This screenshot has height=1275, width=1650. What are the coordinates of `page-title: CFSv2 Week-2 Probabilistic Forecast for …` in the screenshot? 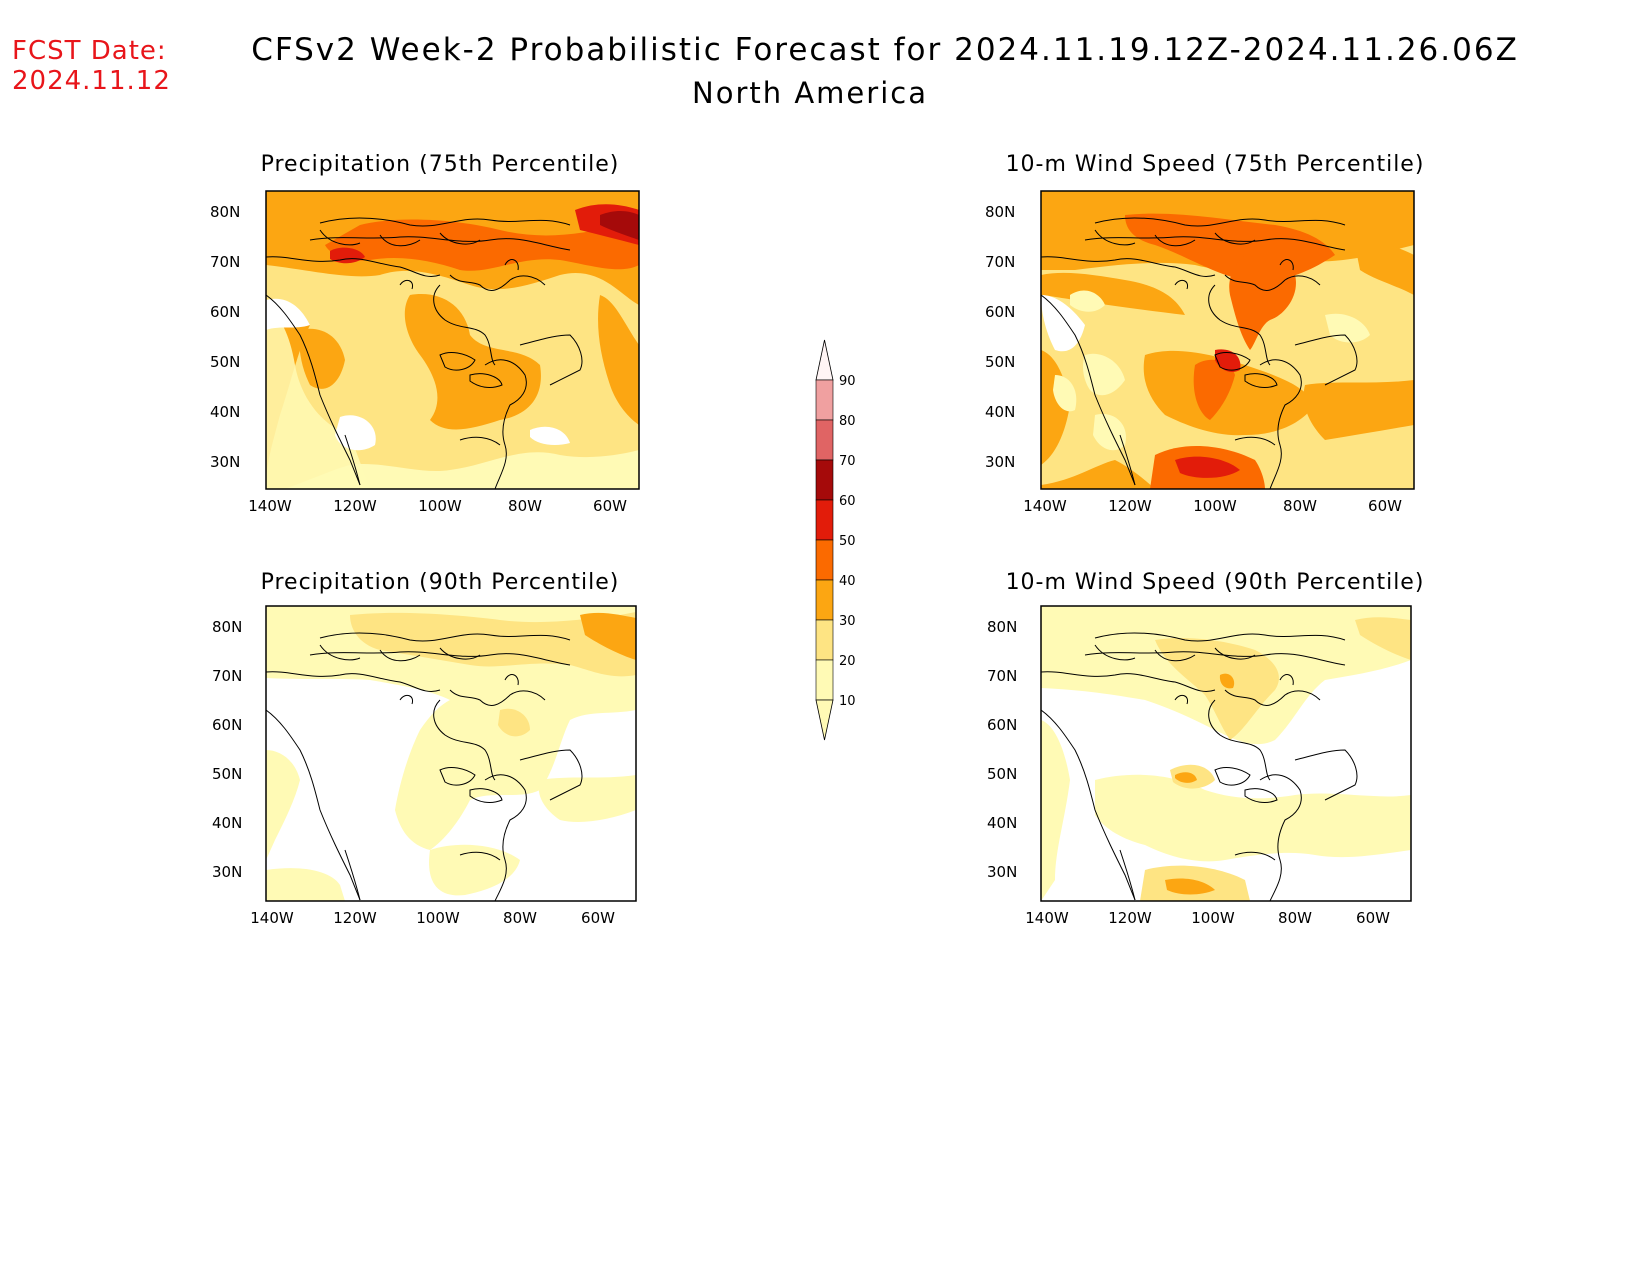 It's located at (885, 50).